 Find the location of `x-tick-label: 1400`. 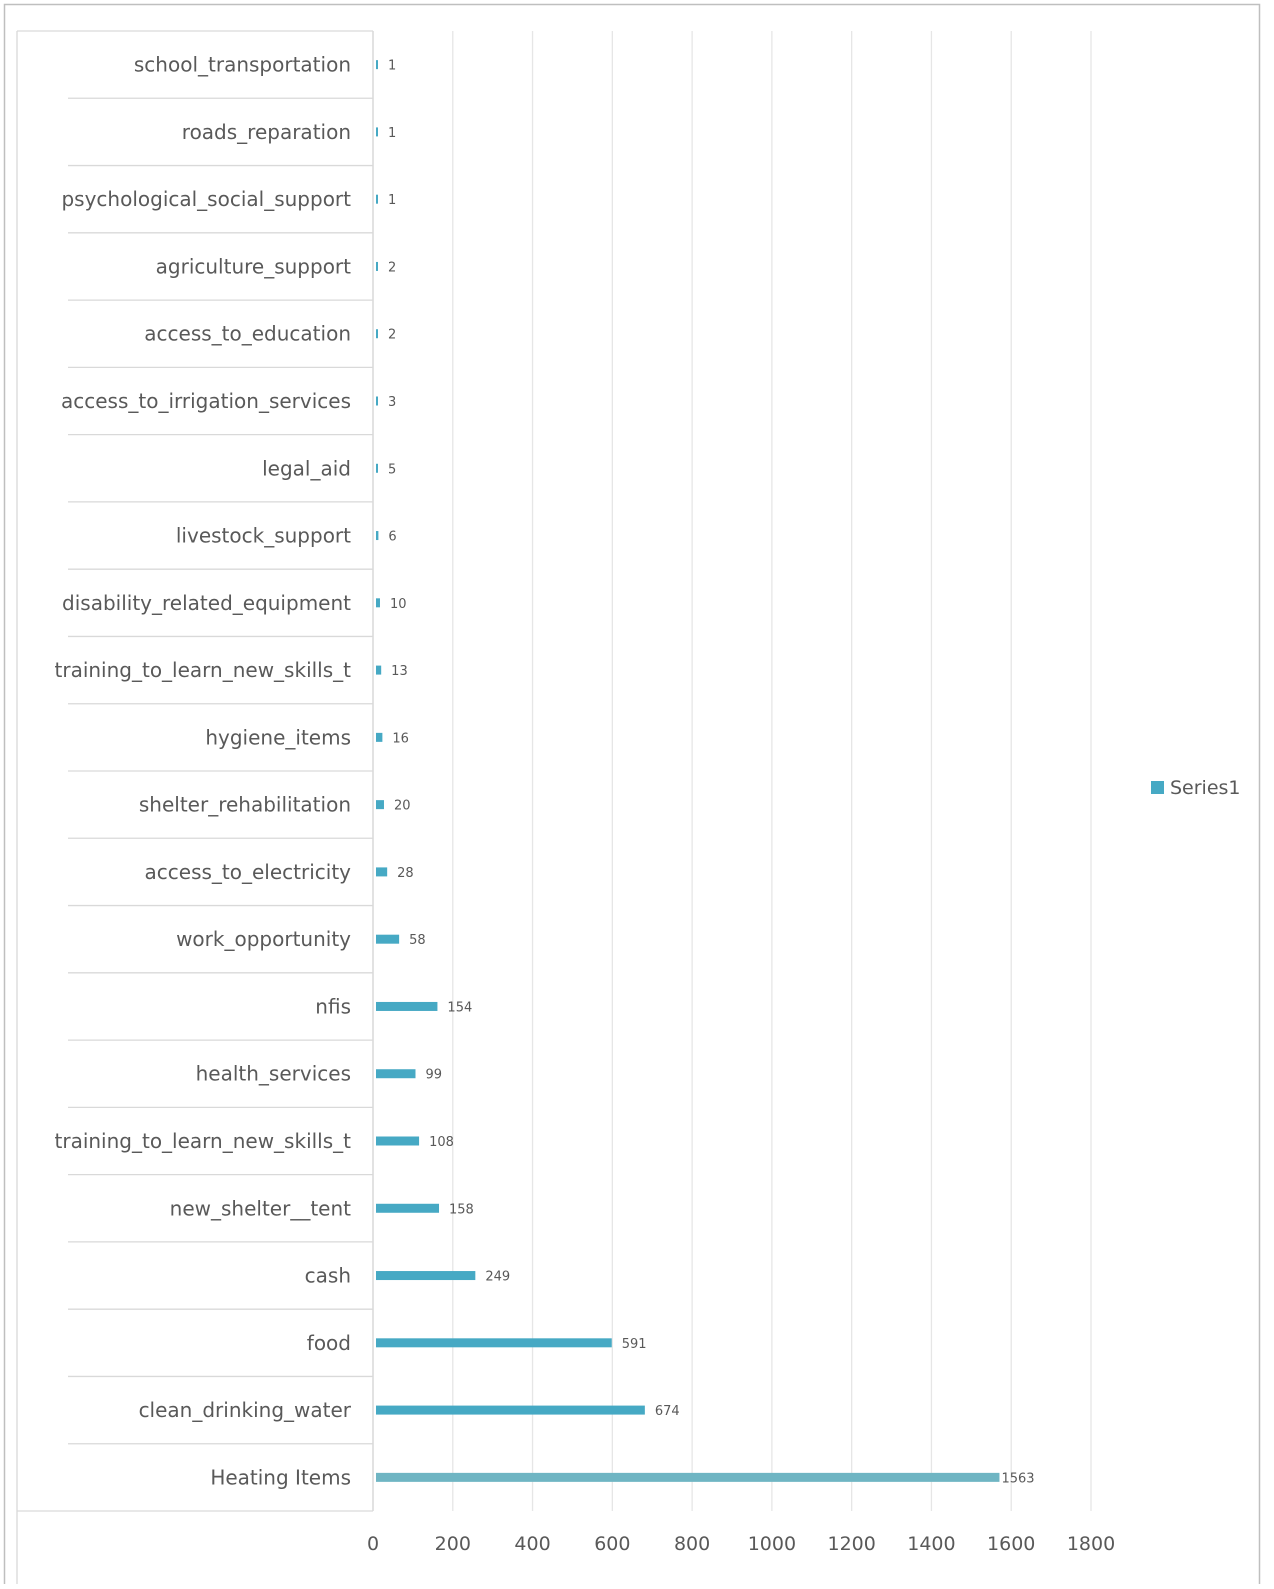

x-tick-label: 1400 is located at coordinates (931, 1544).